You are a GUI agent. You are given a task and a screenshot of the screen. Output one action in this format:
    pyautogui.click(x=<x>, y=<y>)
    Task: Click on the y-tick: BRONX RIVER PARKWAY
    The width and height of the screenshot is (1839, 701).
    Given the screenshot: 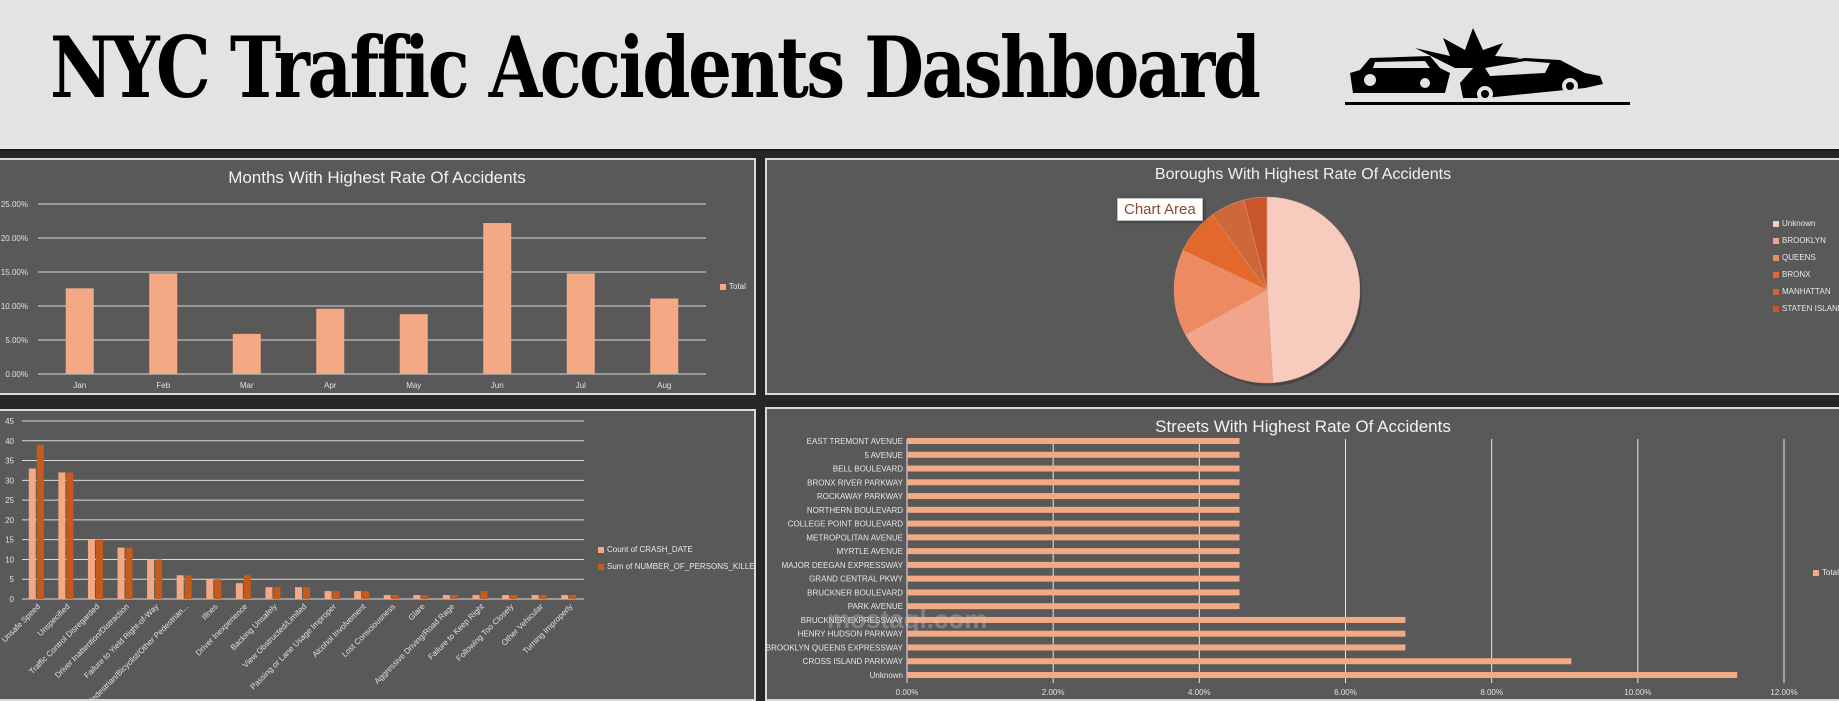 What is the action you would take?
    pyautogui.click(x=855, y=482)
    